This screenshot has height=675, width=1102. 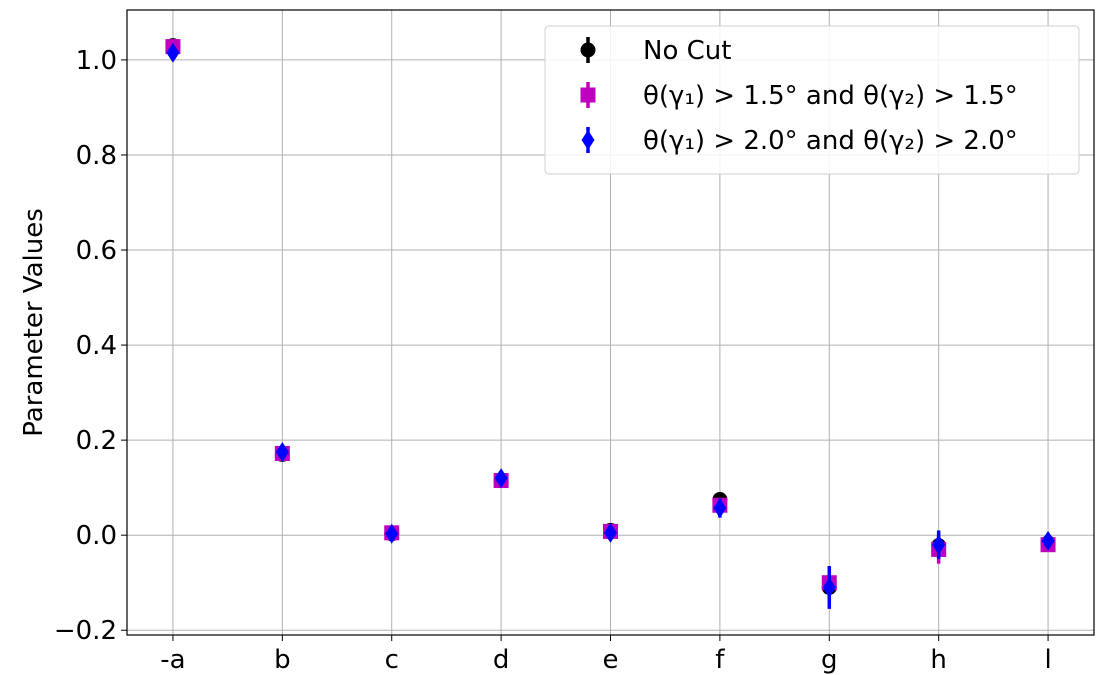 What do you see at coordinates (588, 95) in the screenshot?
I see `legend-marker-square` at bounding box center [588, 95].